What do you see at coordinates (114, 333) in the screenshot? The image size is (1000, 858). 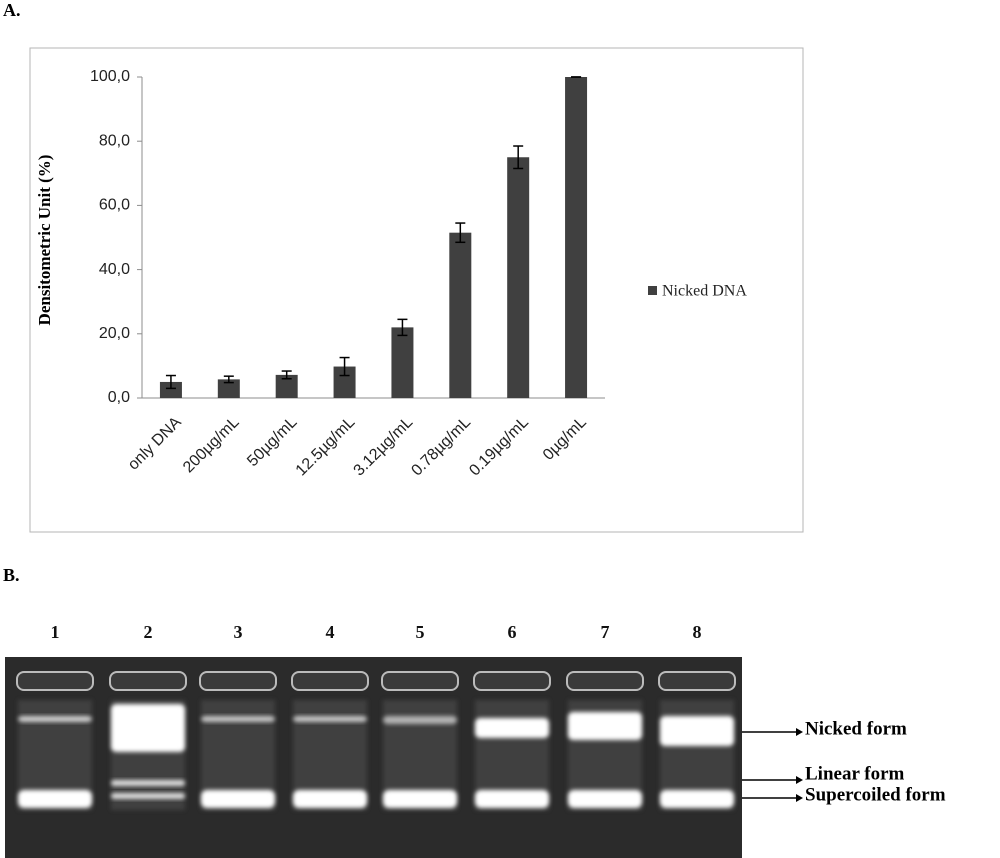 I see `y-tick-label: 20,0` at bounding box center [114, 333].